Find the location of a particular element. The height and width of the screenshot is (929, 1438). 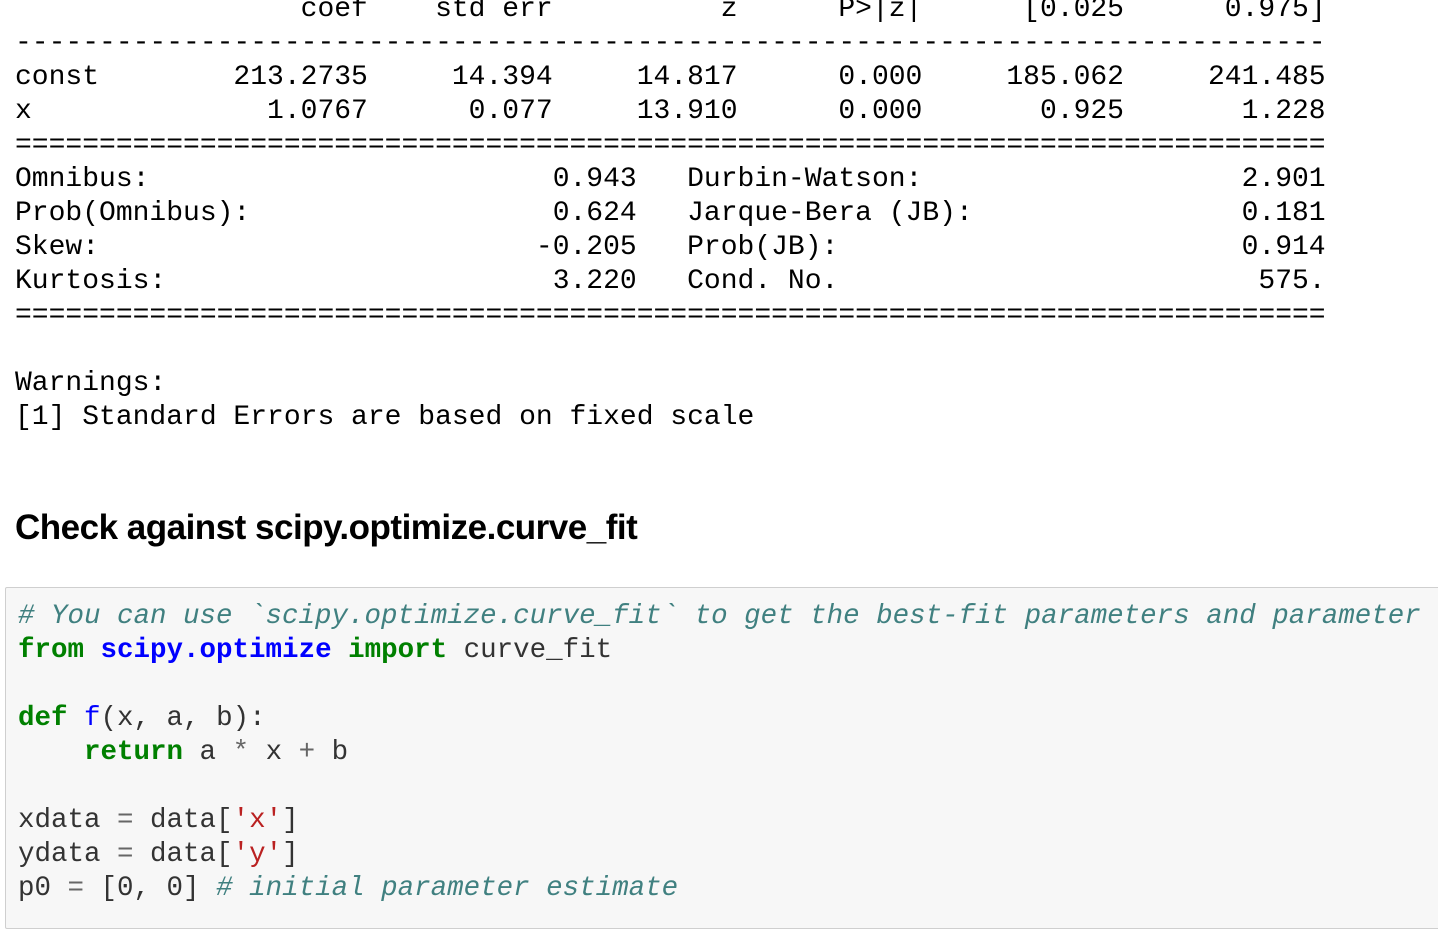

code-token: a is located at coordinates (208, 752).